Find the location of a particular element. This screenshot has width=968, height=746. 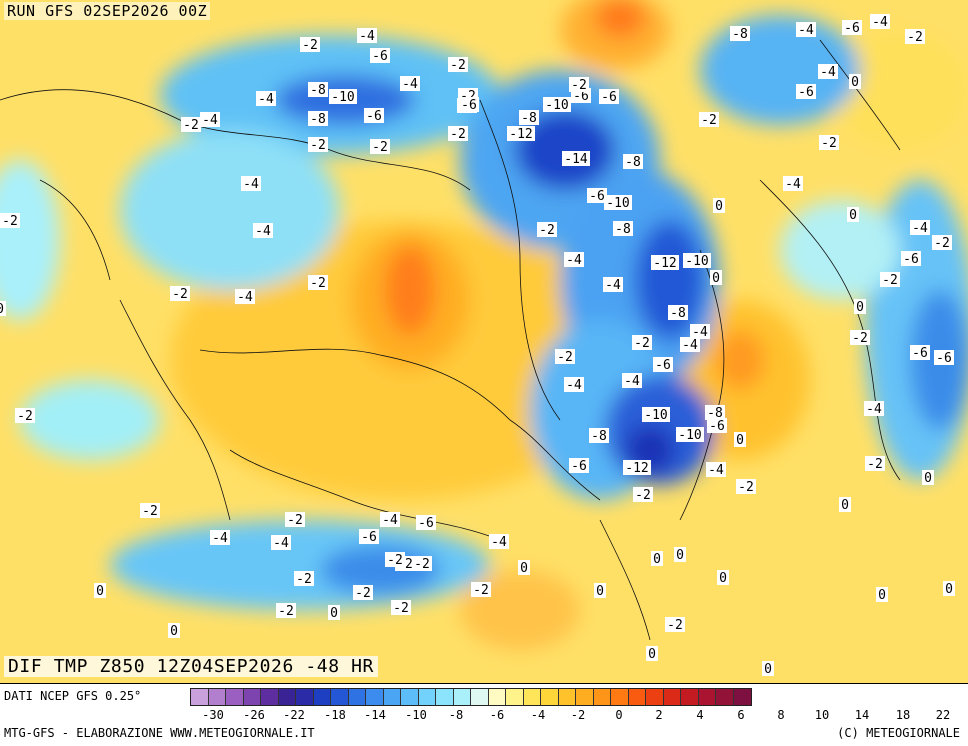

isotherm-label: -10 is located at coordinates (618, 203).